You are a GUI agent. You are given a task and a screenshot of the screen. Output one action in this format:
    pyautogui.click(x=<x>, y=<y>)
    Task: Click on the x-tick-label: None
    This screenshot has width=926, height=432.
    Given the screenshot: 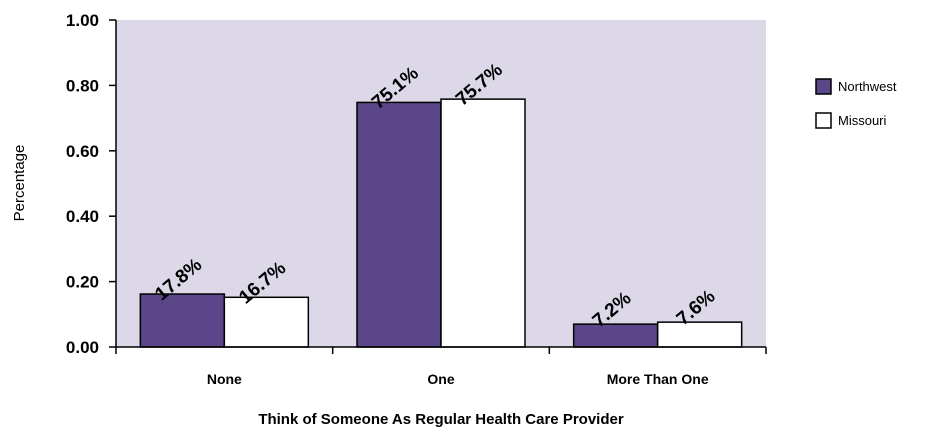 What is the action you would take?
    pyautogui.click(x=224, y=379)
    